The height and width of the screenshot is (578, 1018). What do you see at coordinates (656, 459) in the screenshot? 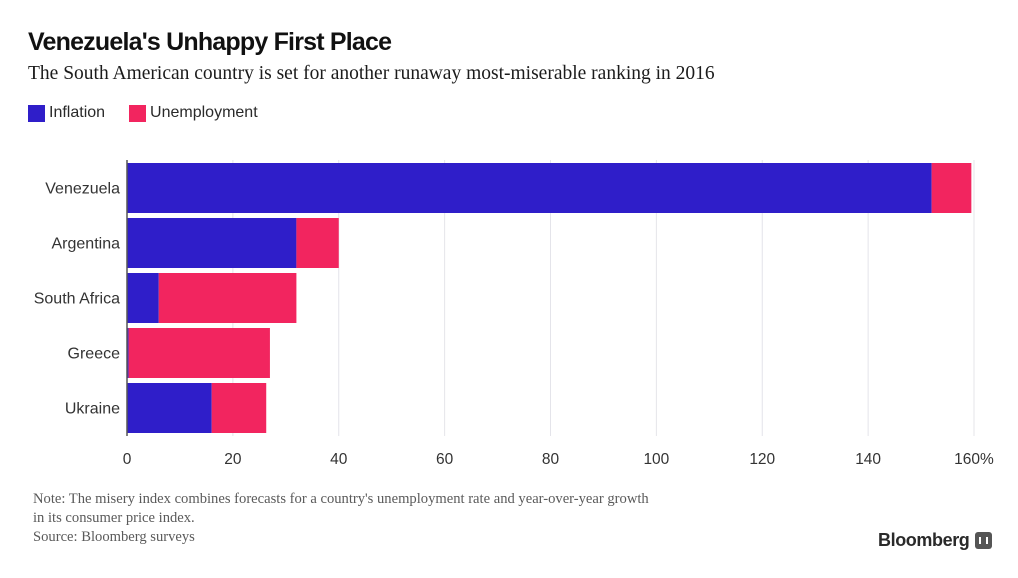
I see `x-tick-label: 100` at bounding box center [656, 459].